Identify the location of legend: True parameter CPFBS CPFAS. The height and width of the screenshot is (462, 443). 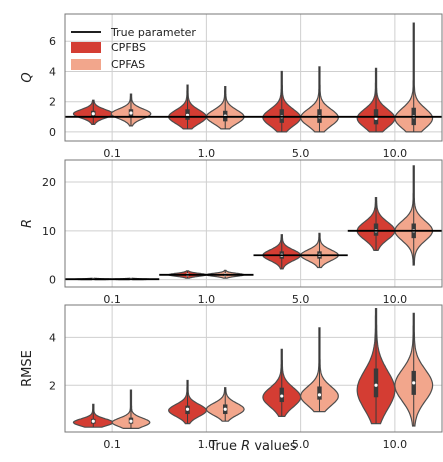
(133, 48).